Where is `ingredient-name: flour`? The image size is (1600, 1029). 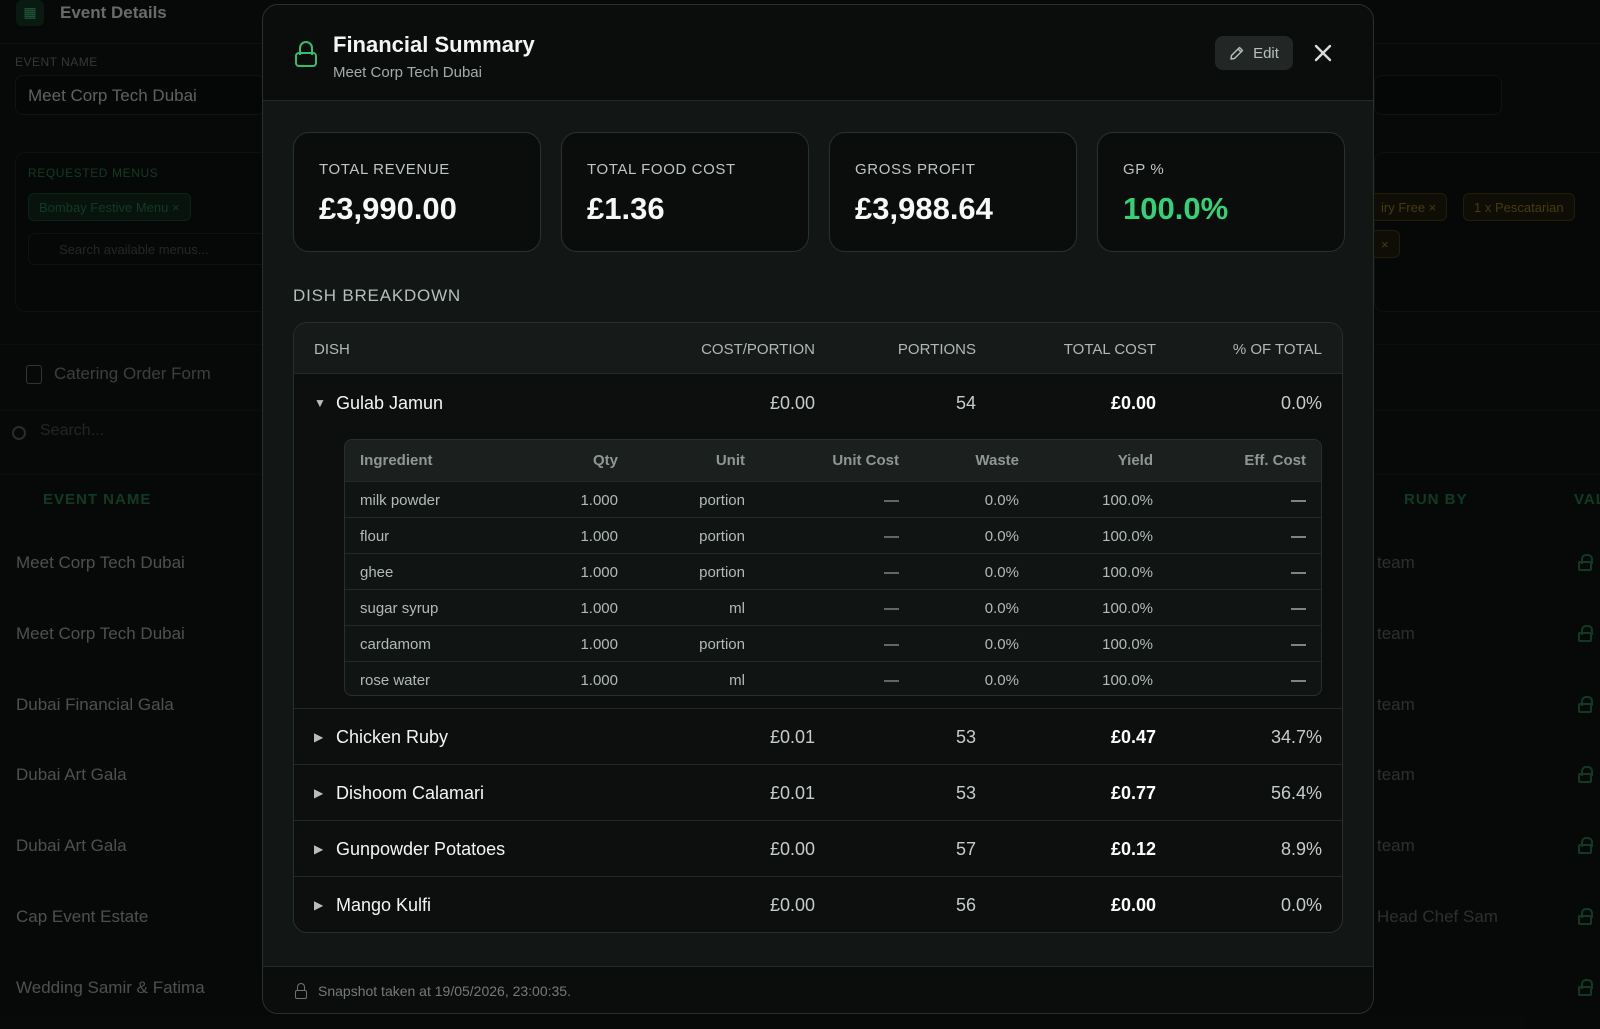
ingredient-name: flour is located at coordinates (375, 536).